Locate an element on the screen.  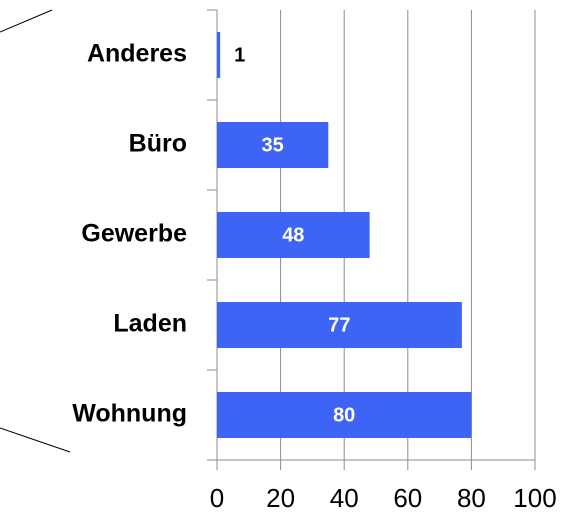
x-tick-label: 100 is located at coordinates (534, 498).